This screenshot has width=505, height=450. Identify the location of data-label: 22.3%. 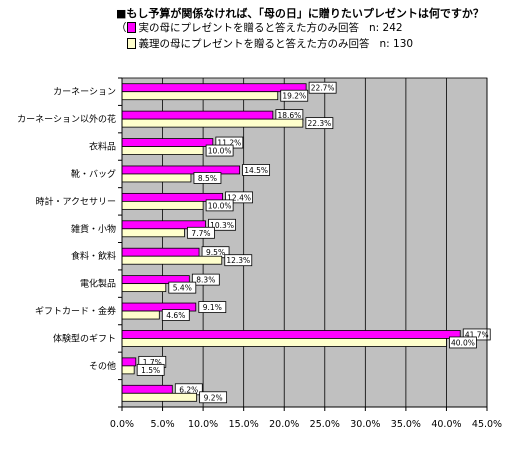
(319, 123).